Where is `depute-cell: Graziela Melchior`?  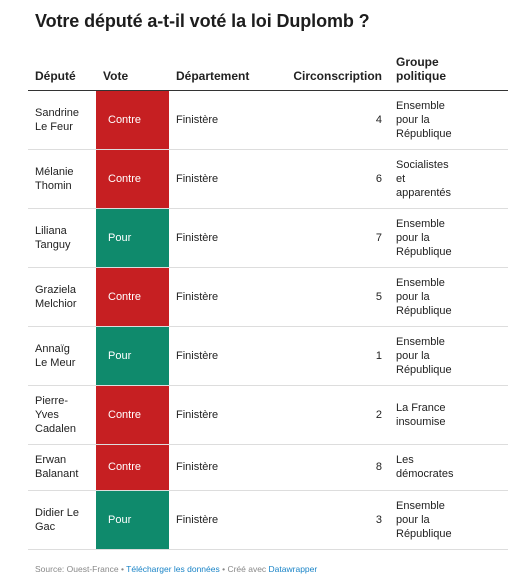 depute-cell: Graziela Melchior is located at coordinates (62, 297).